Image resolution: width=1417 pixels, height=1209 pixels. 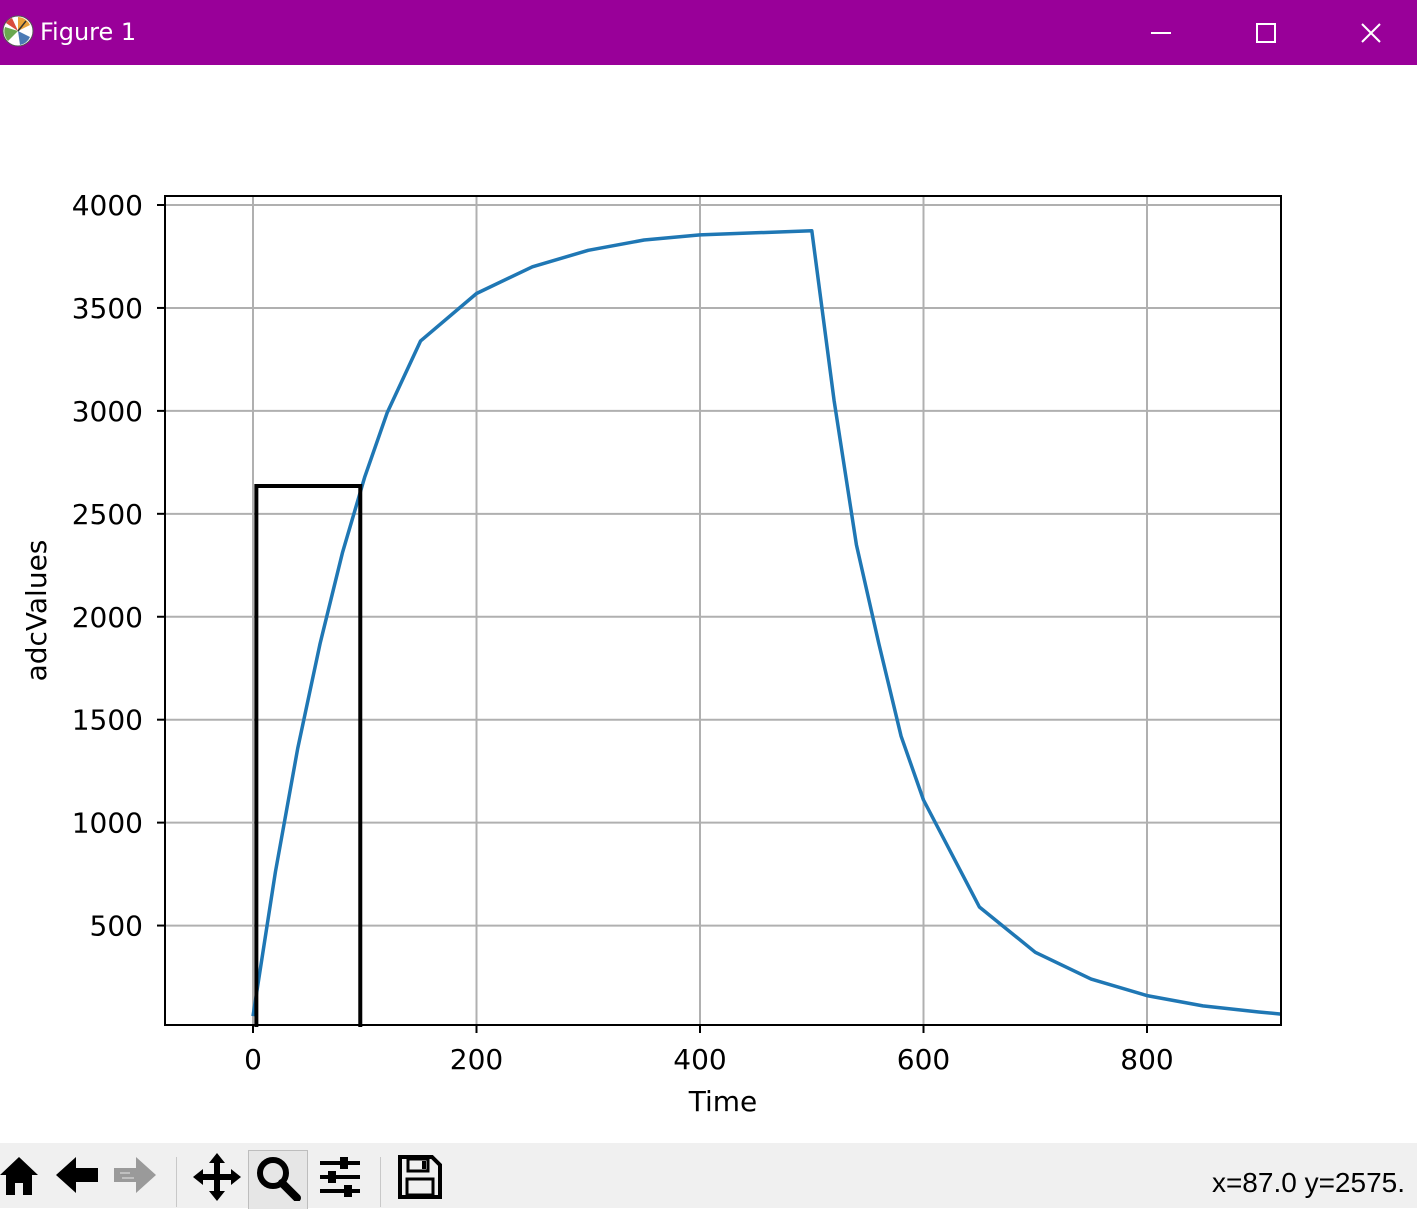 I want to click on home-icon, so click(x=19, y=1176).